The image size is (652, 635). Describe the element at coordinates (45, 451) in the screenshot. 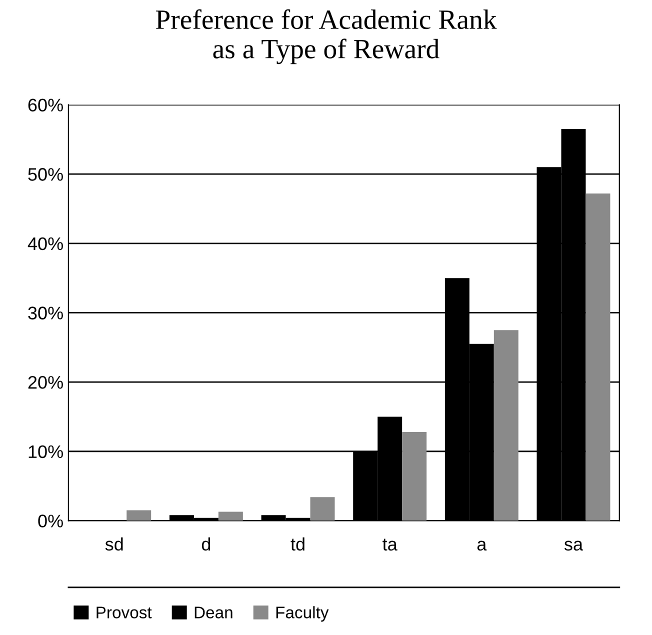

I see `y-tick-label: 10%` at that location.